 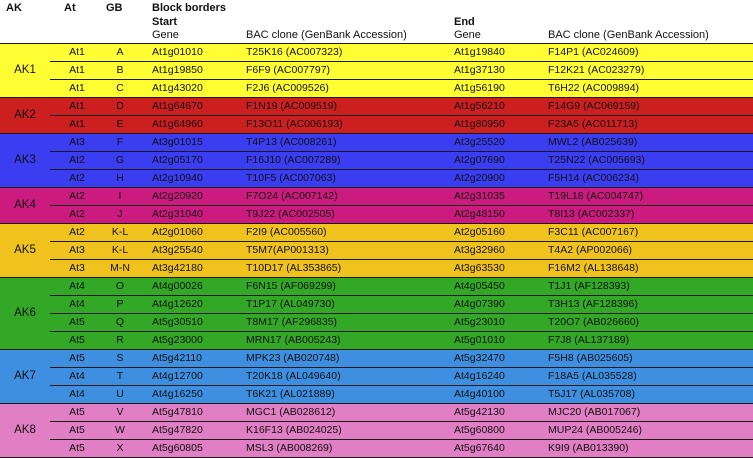 I want to click on ak-group-label: AK5, so click(x=25, y=250).